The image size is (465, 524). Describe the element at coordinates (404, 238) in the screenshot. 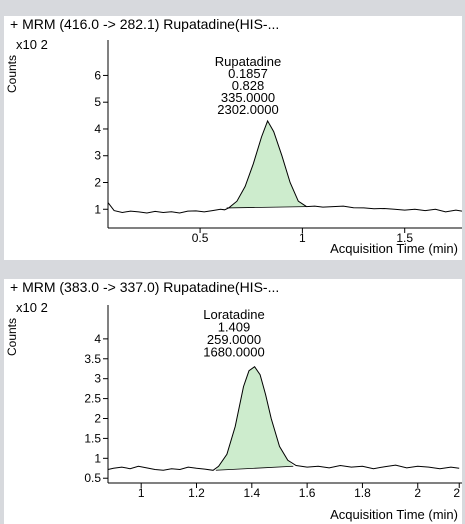

I see `chart-1-x-tick-label: 1.5` at that location.